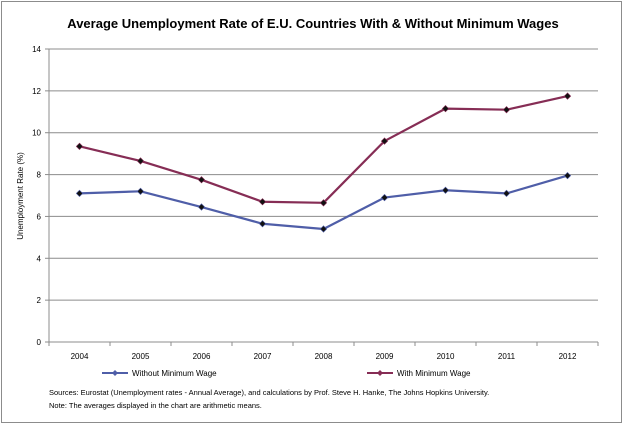 This screenshot has width=625, height=426. Describe the element at coordinates (286, 373) in the screenshot. I see `legend: Without Minimum Wage With Minimum Wage` at that location.